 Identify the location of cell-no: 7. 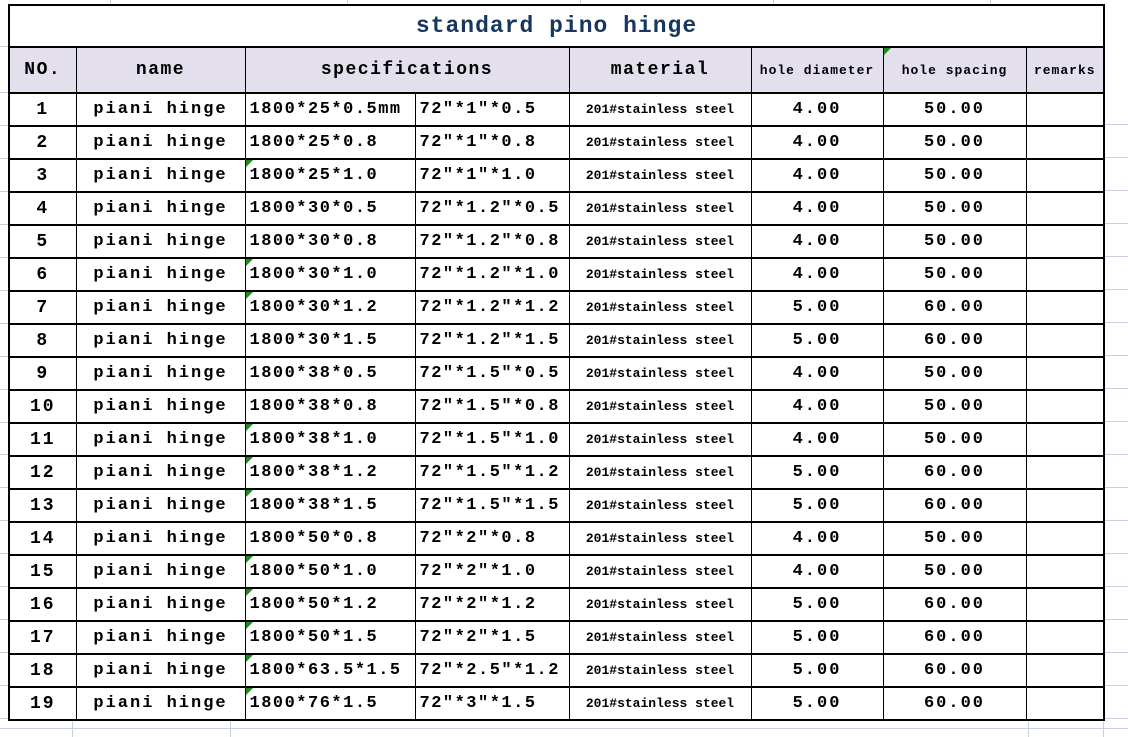
(42, 307).